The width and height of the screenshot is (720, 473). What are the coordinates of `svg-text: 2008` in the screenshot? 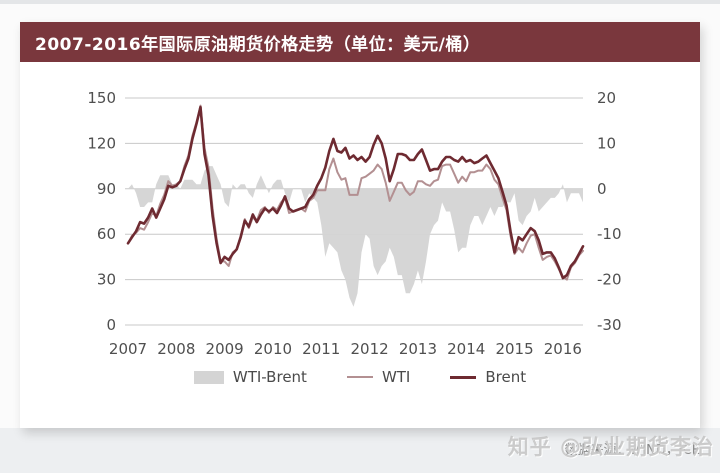 It's located at (176, 349).